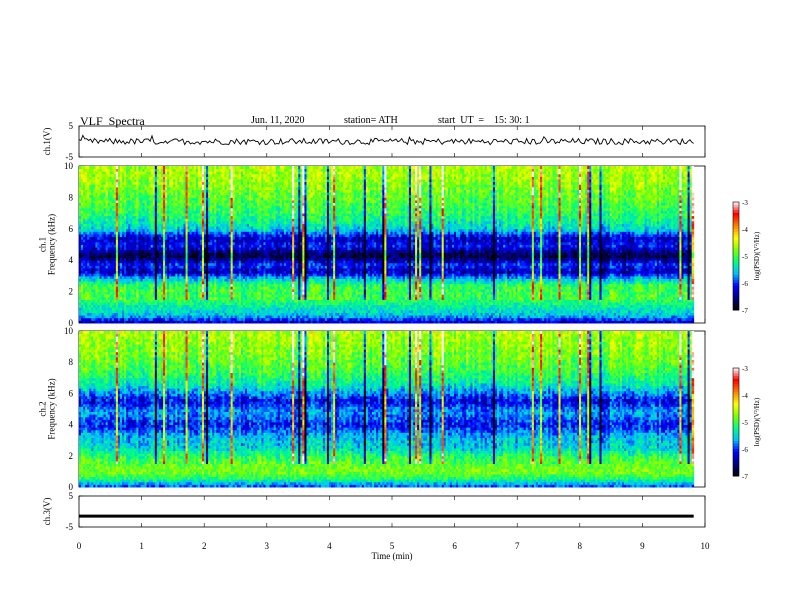 This screenshot has width=792, height=612. Describe the element at coordinates (47, 142) in the screenshot. I see `y-axis-label: ch.1(V)` at that location.